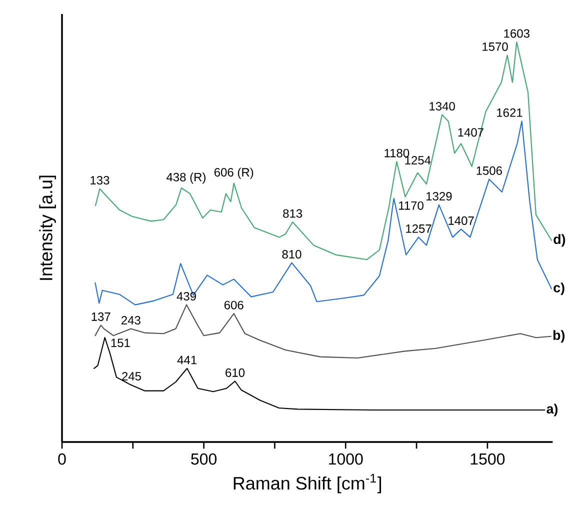 The width and height of the screenshot is (584, 506). What do you see at coordinates (559, 336) in the screenshot?
I see `series-label: b)` at bounding box center [559, 336].